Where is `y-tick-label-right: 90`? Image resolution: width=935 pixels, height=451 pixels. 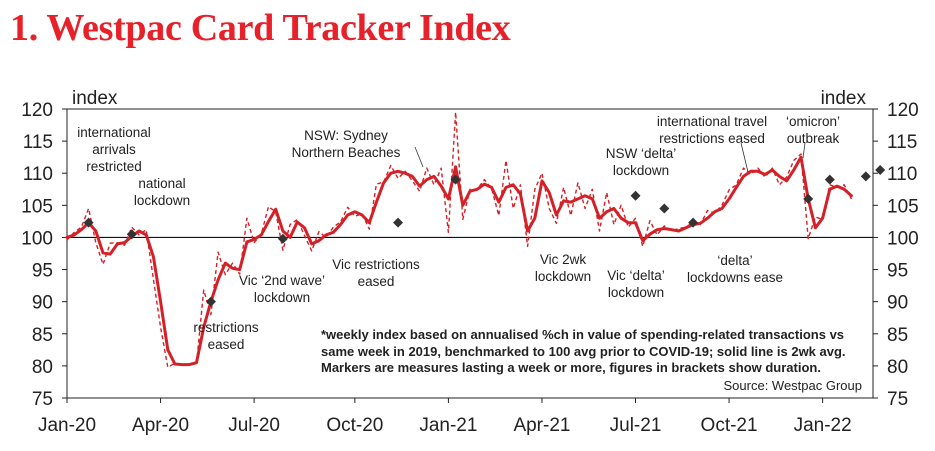 y-tick-label-right: 90 is located at coordinates (897, 303).